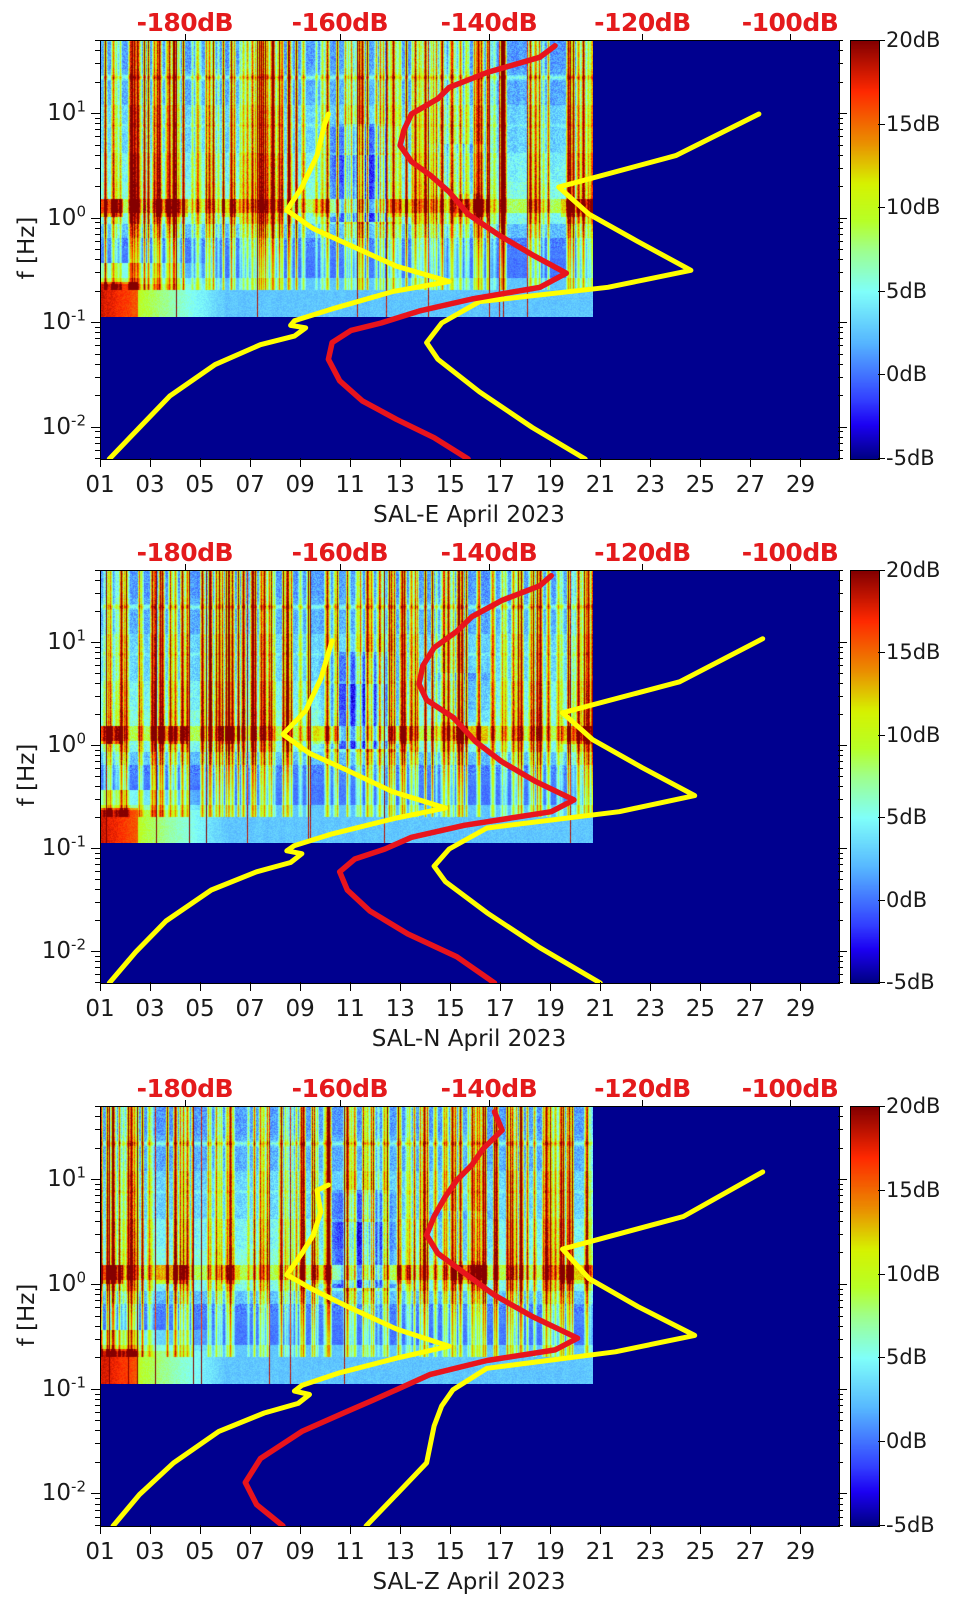  What do you see at coordinates (550, 1009) in the screenshot?
I see `x-tick-label: 19` at bounding box center [550, 1009].